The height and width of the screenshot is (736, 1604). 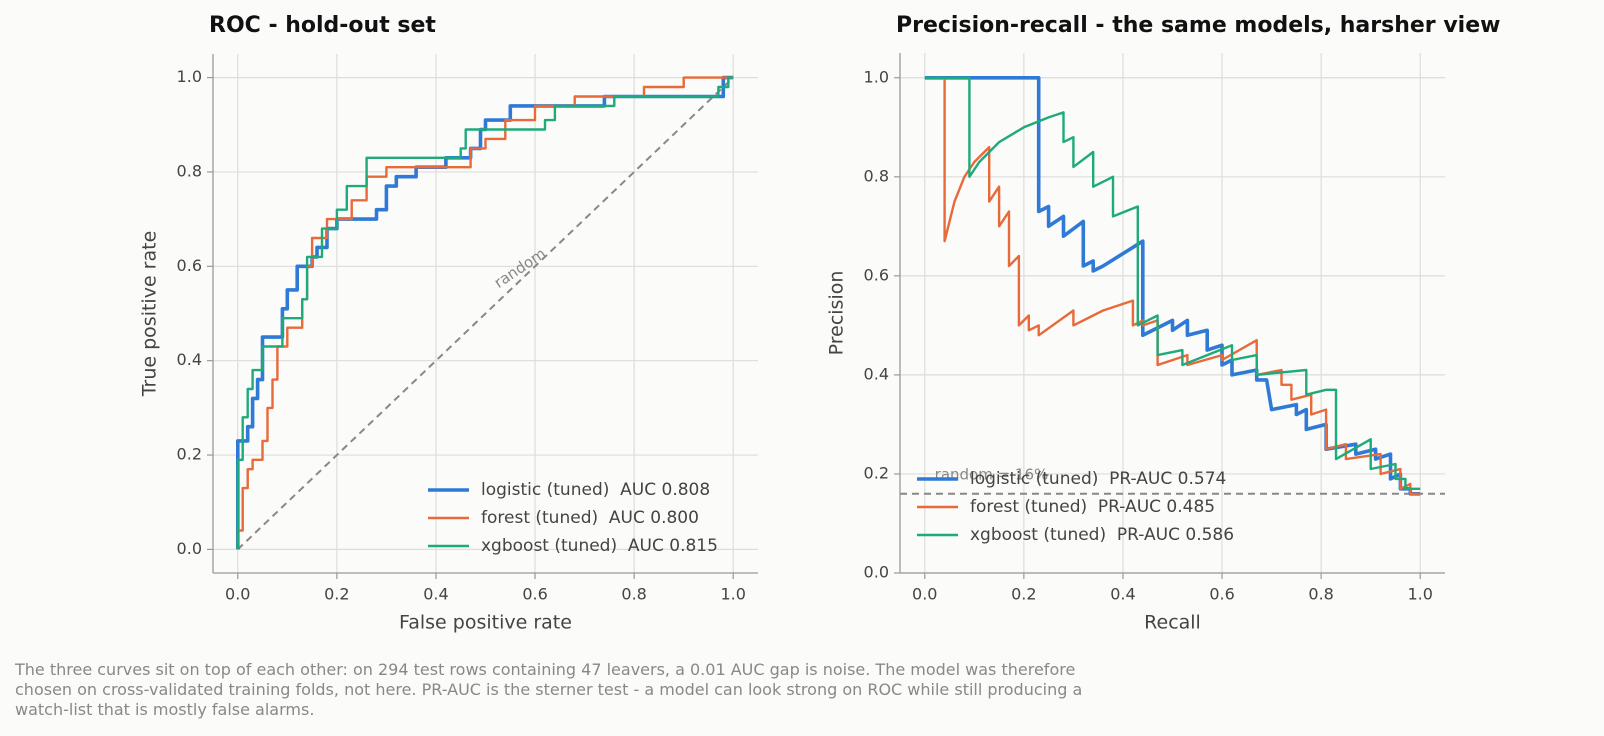 What do you see at coordinates (150, 314) in the screenshot?
I see `y-axis-label: True positive rate` at bounding box center [150, 314].